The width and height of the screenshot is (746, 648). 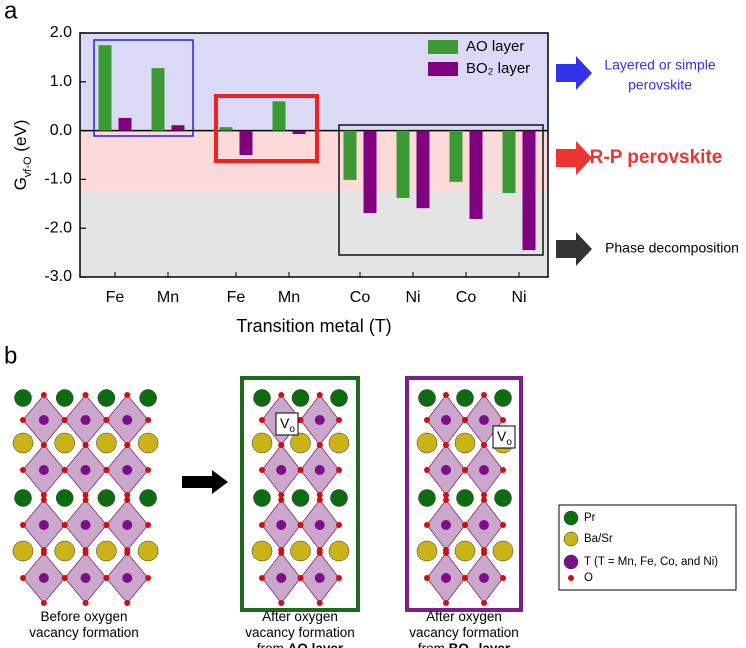 I want to click on text-part: (eV), so click(x=20, y=138).